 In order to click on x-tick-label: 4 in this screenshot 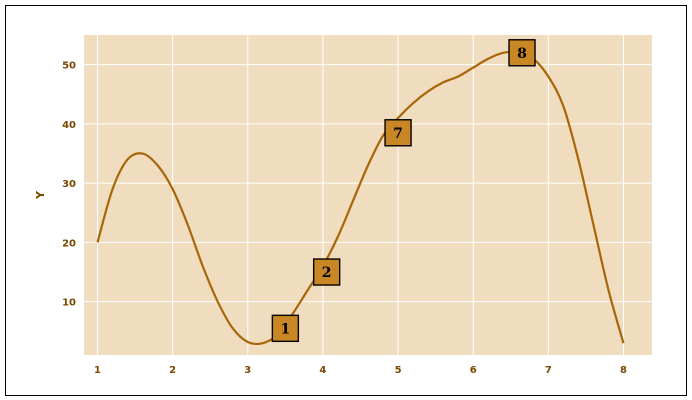, I will do `click(322, 370)`.